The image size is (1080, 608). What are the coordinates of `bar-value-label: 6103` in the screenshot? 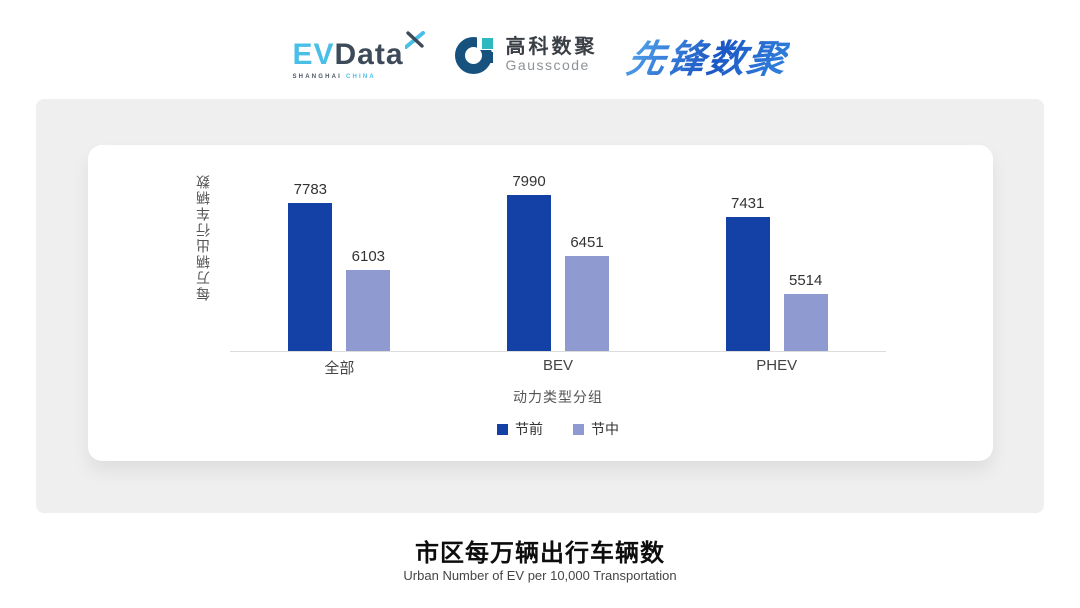 It's located at (368, 257).